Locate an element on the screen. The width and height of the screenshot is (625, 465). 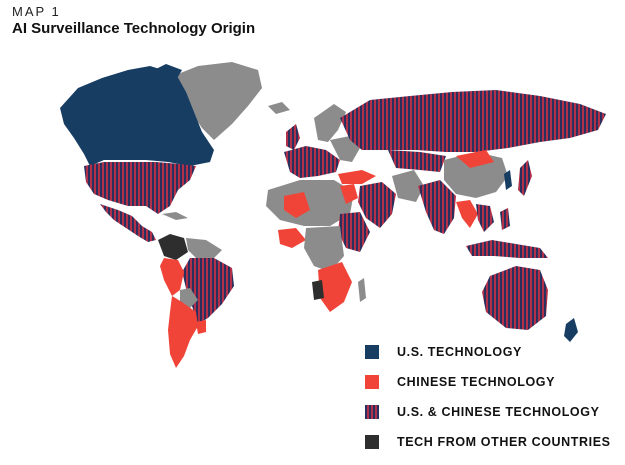
region-guianas is located at coordinates (204, 248).